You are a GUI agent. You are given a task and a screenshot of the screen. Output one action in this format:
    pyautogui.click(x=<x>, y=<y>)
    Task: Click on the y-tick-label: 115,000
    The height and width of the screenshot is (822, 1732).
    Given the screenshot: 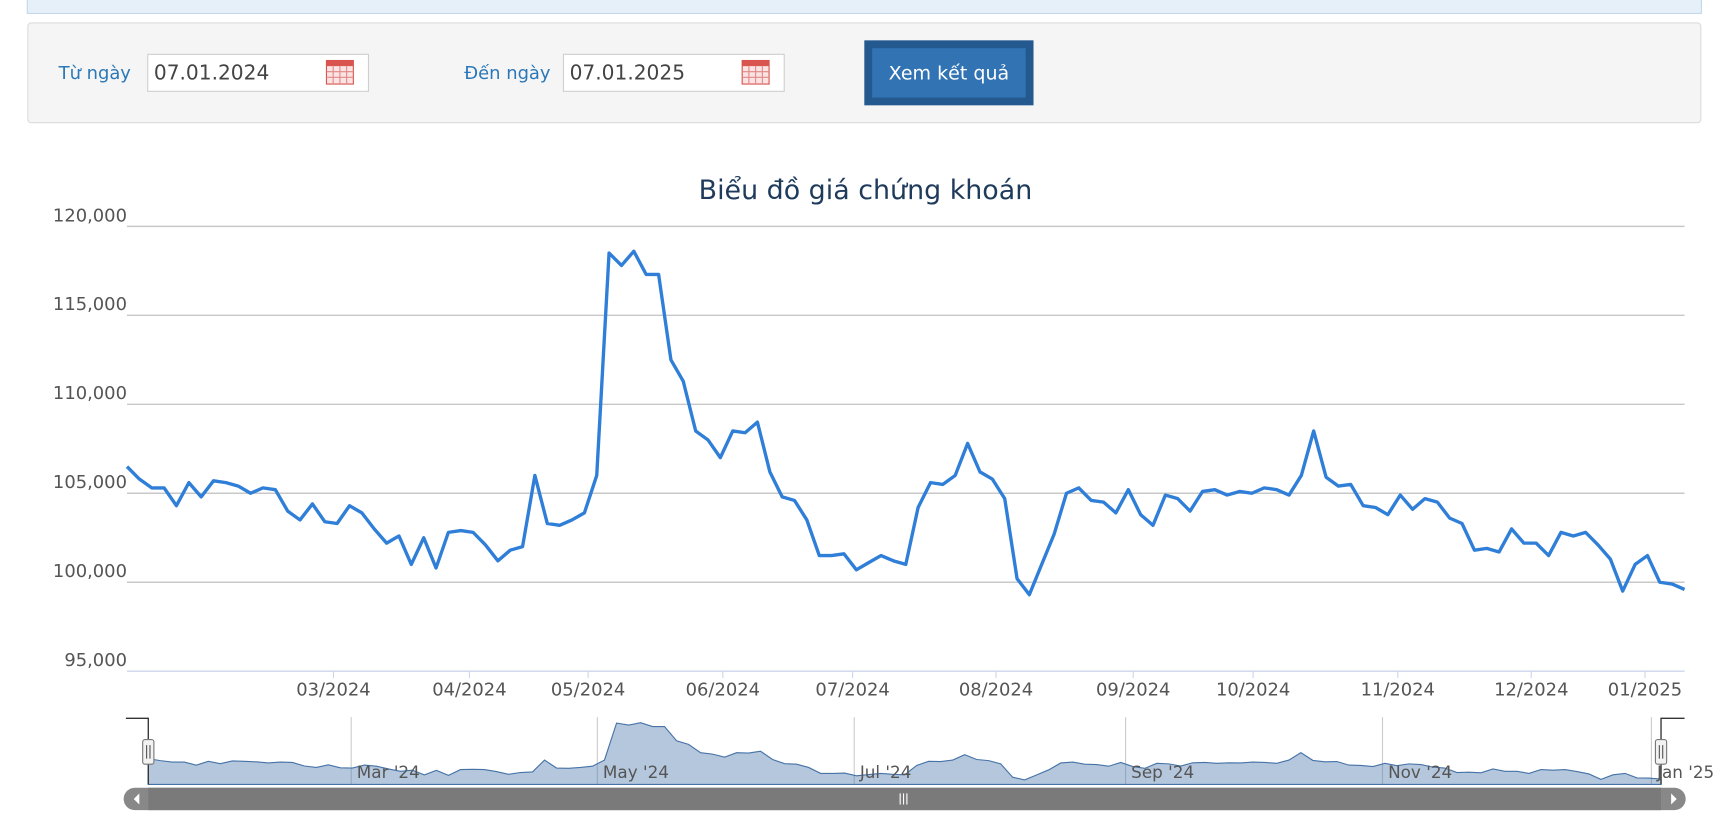 What is the action you would take?
    pyautogui.click(x=90, y=304)
    